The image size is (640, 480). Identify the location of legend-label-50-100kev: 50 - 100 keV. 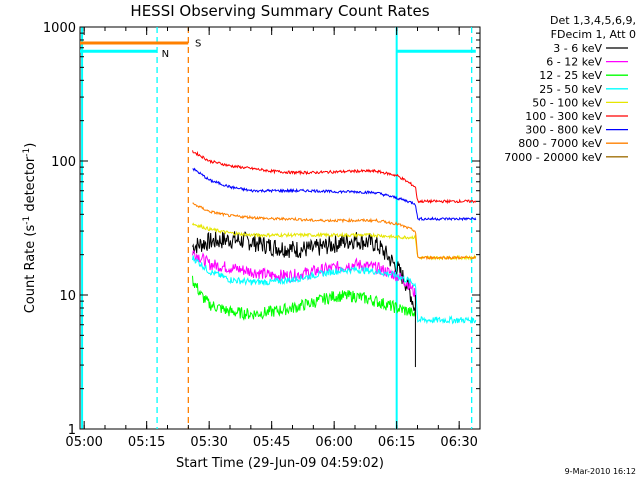
(567, 102).